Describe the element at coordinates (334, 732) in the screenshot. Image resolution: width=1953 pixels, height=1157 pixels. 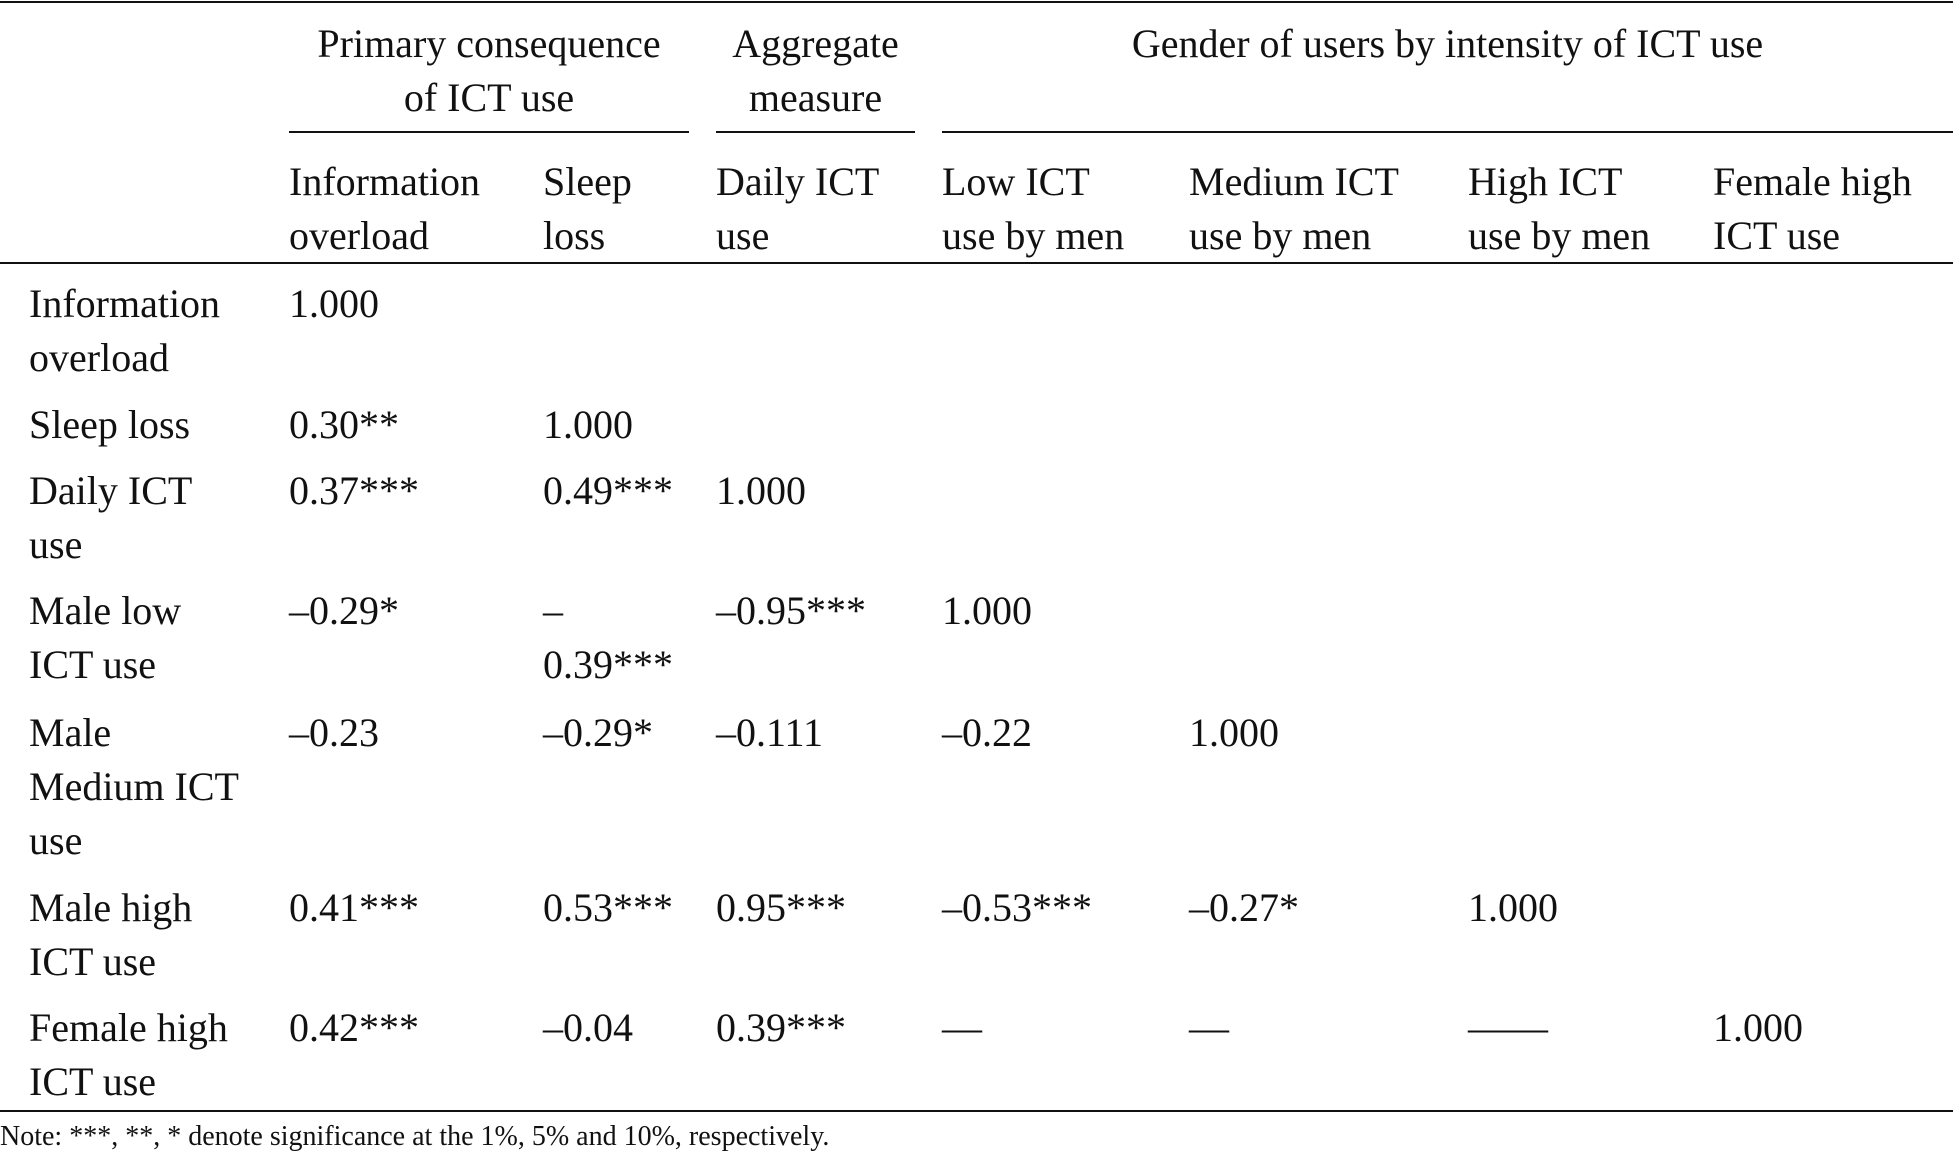
I see `table-cell: –0.23` at that location.